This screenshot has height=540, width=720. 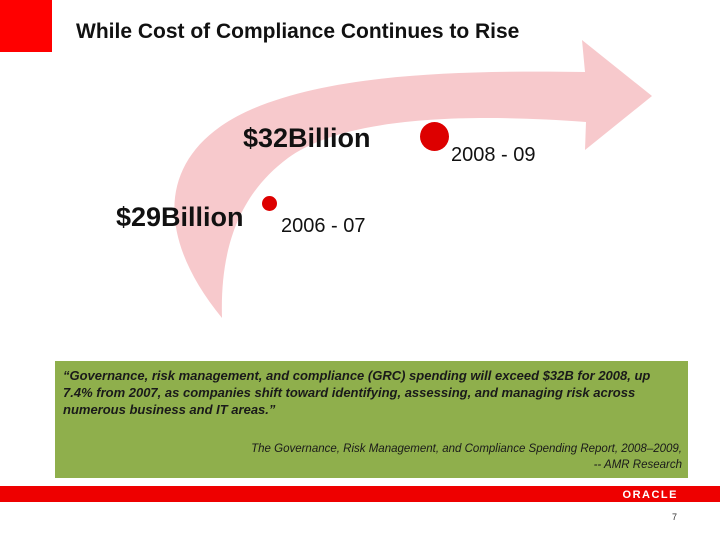 What do you see at coordinates (26, 26) in the screenshot?
I see `red-corner-block` at bounding box center [26, 26].